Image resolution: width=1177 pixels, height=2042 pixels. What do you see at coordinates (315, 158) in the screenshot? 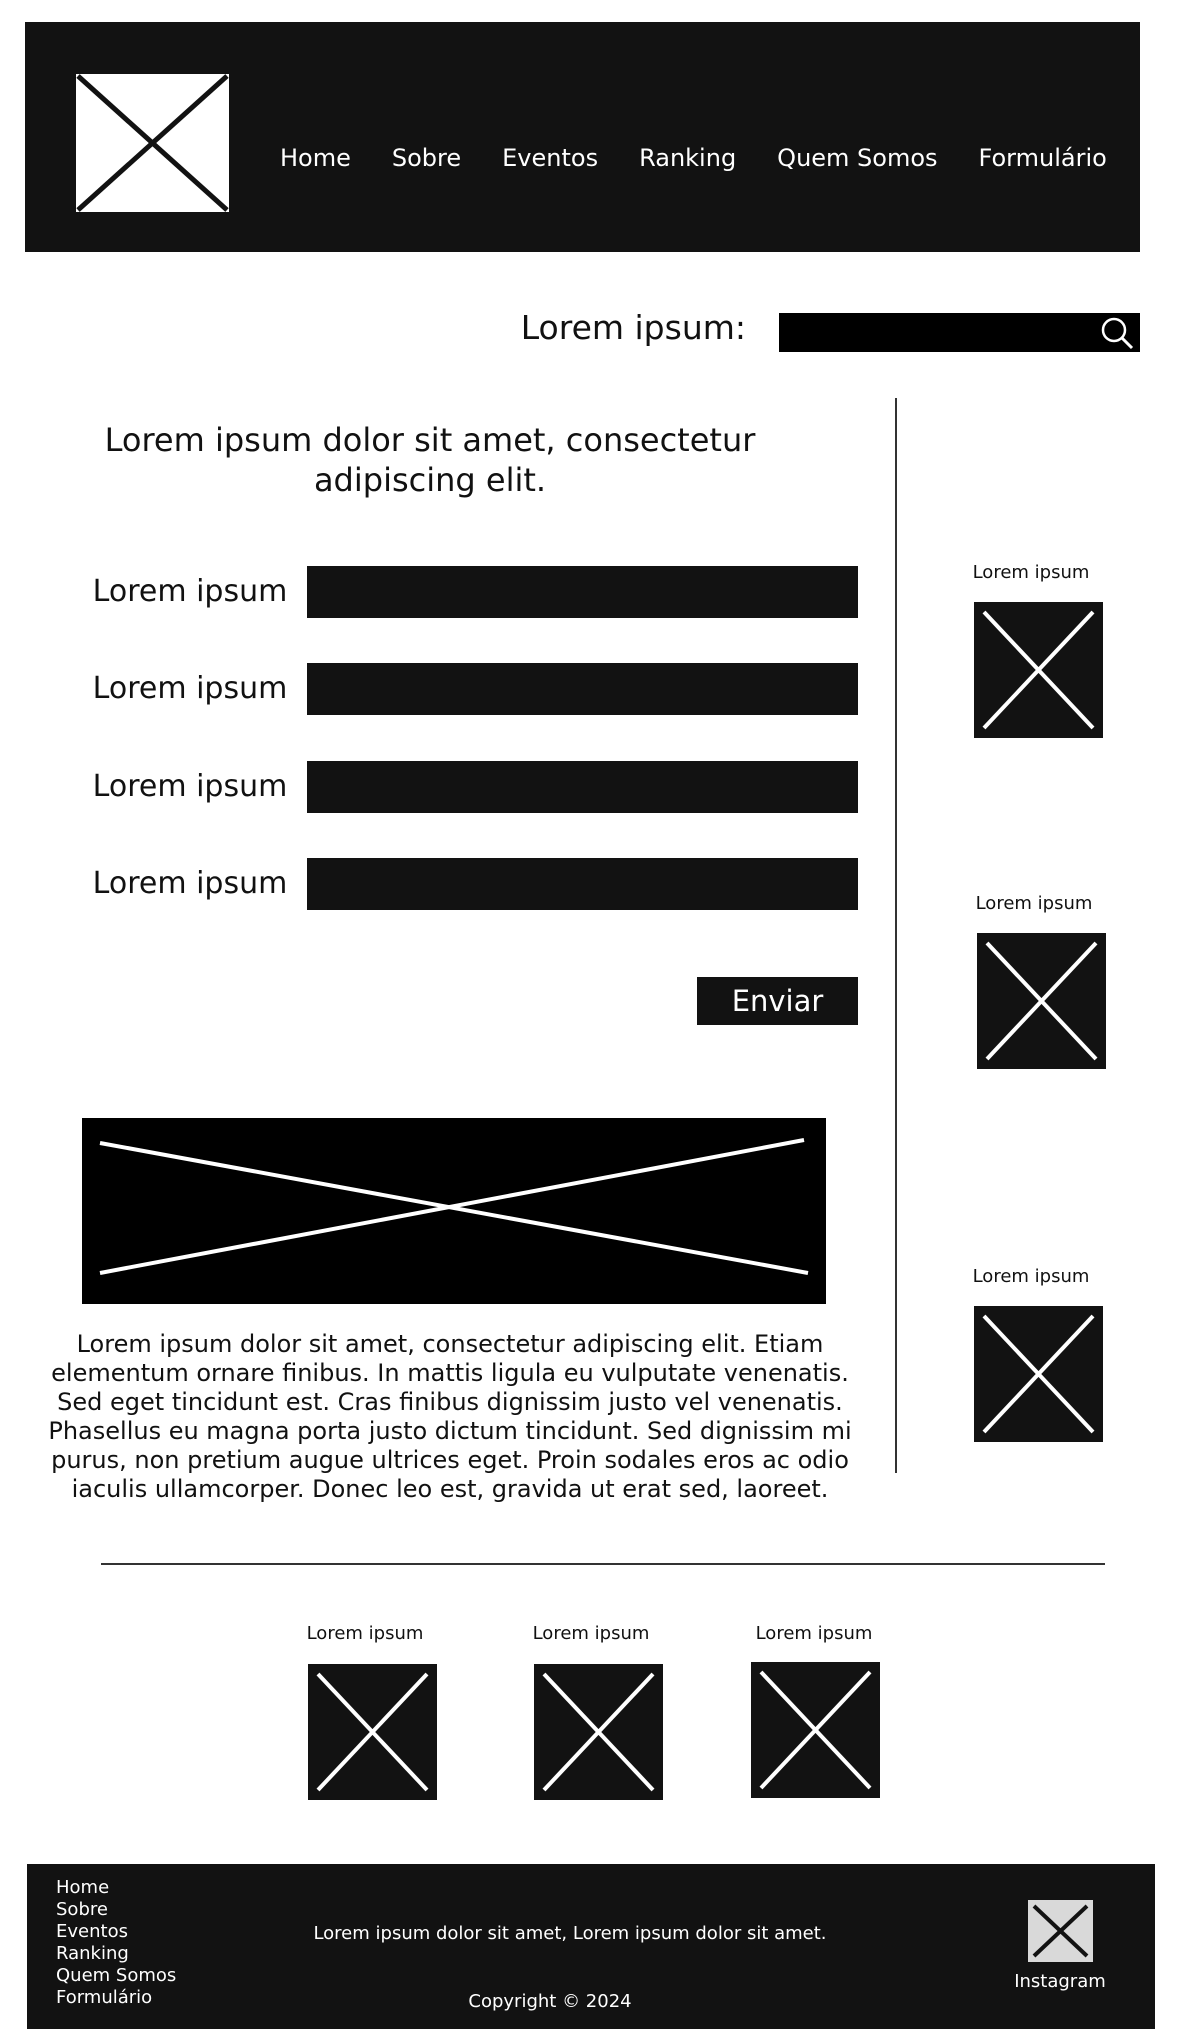
I see `nav-home: Home` at bounding box center [315, 158].